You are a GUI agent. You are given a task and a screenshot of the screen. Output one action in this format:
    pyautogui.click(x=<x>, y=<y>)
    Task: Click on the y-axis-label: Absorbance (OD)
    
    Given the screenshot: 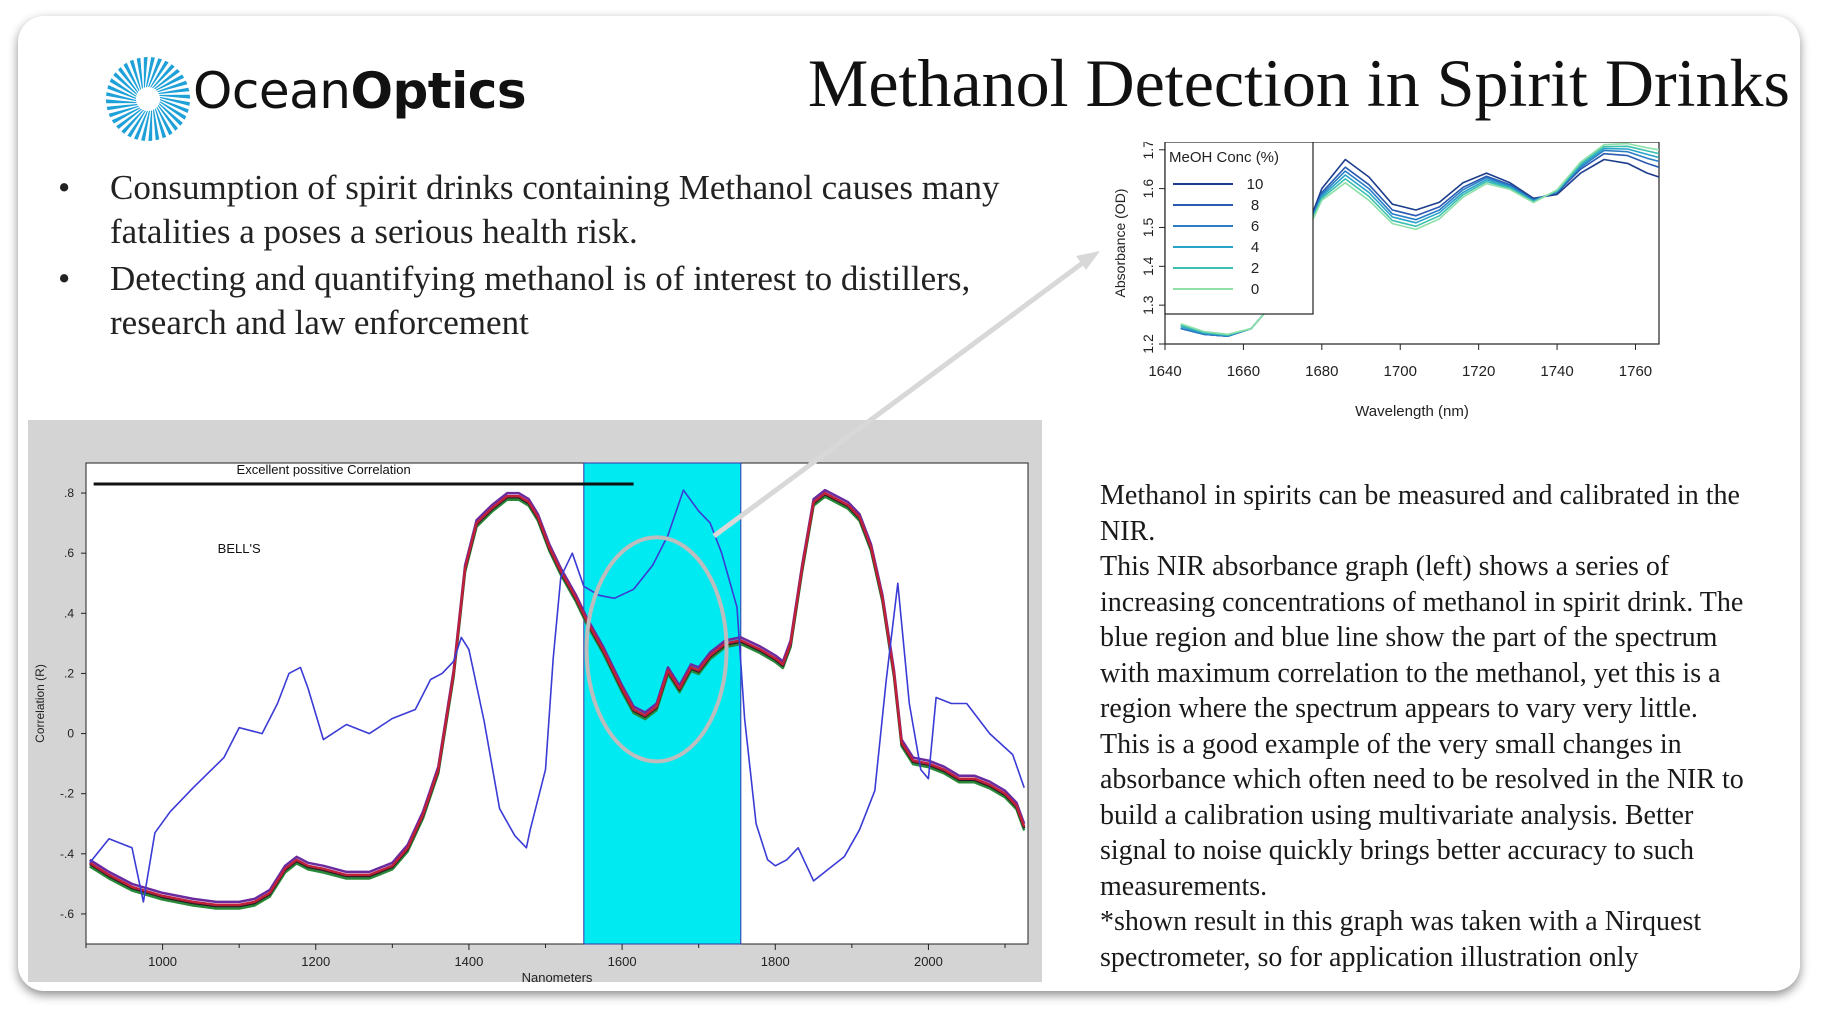 What is the action you would take?
    pyautogui.click(x=1120, y=243)
    